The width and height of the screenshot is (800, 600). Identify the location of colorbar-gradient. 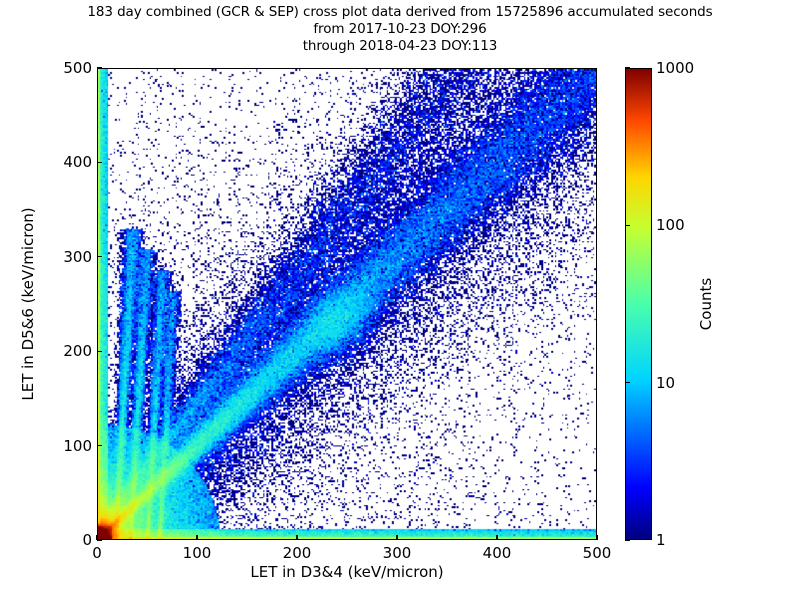
(638, 304).